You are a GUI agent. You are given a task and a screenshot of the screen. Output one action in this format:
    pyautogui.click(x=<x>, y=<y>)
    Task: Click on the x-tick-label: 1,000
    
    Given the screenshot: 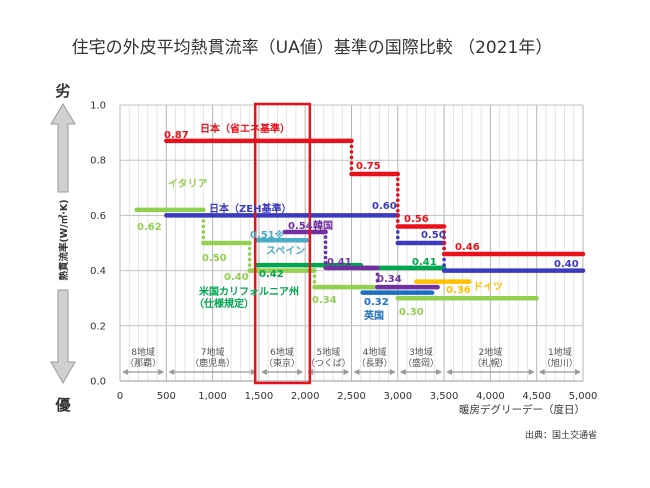 What is the action you would take?
    pyautogui.click(x=212, y=396)
    